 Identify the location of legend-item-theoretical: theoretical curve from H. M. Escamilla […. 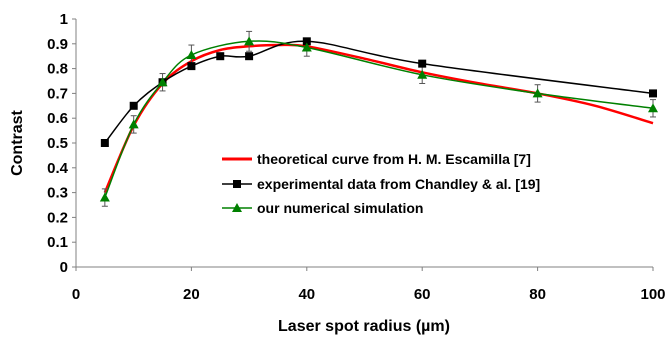
(376, 159).